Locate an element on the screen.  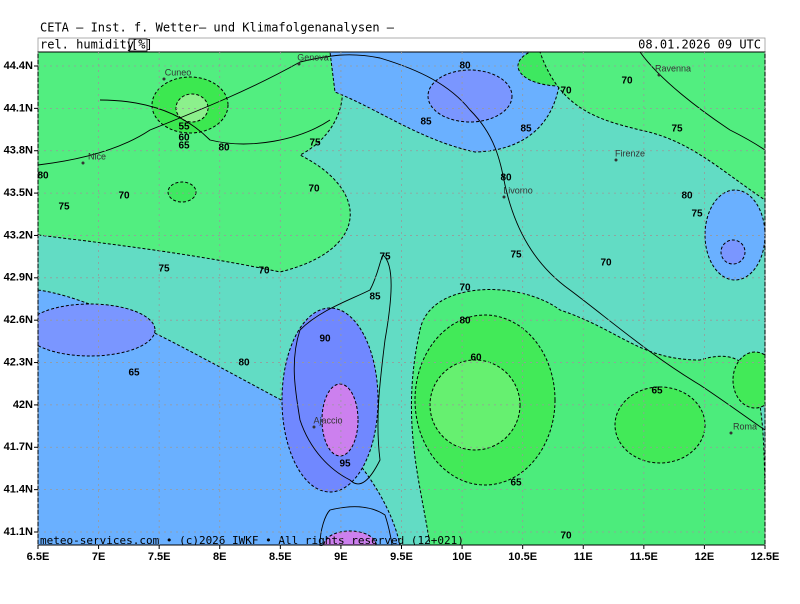
lat-label: 41.1N is located at coordinates (18, 532).